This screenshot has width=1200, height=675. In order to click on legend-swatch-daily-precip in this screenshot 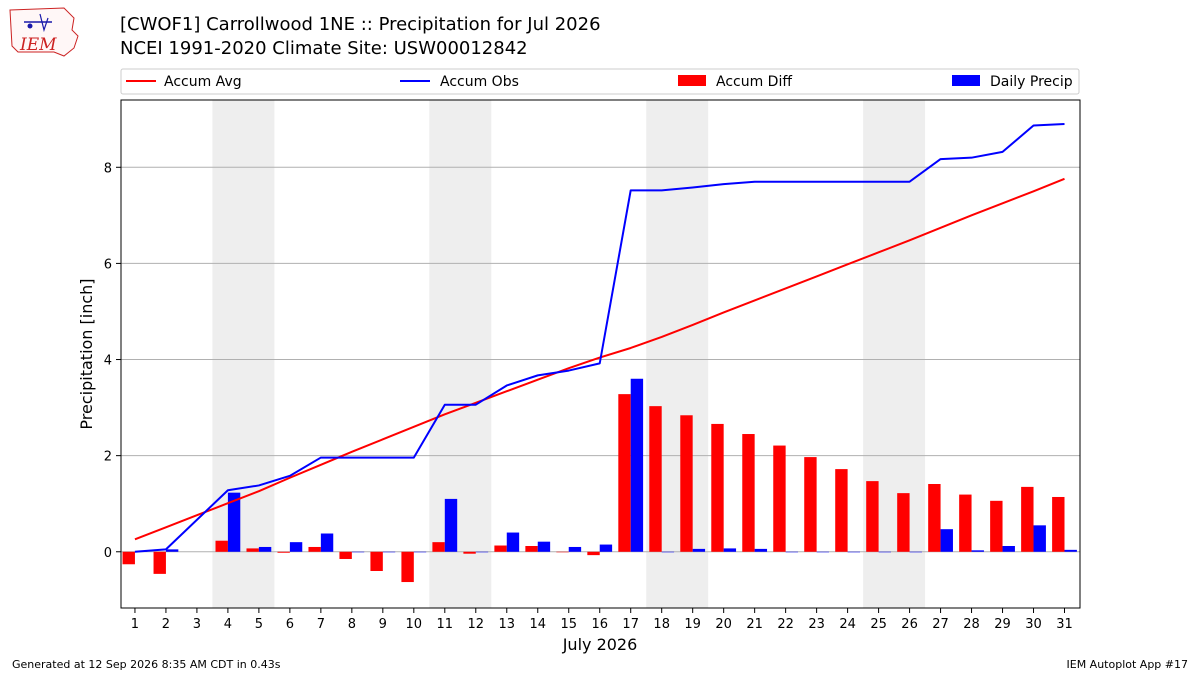, I will do `click(966, 80)`.